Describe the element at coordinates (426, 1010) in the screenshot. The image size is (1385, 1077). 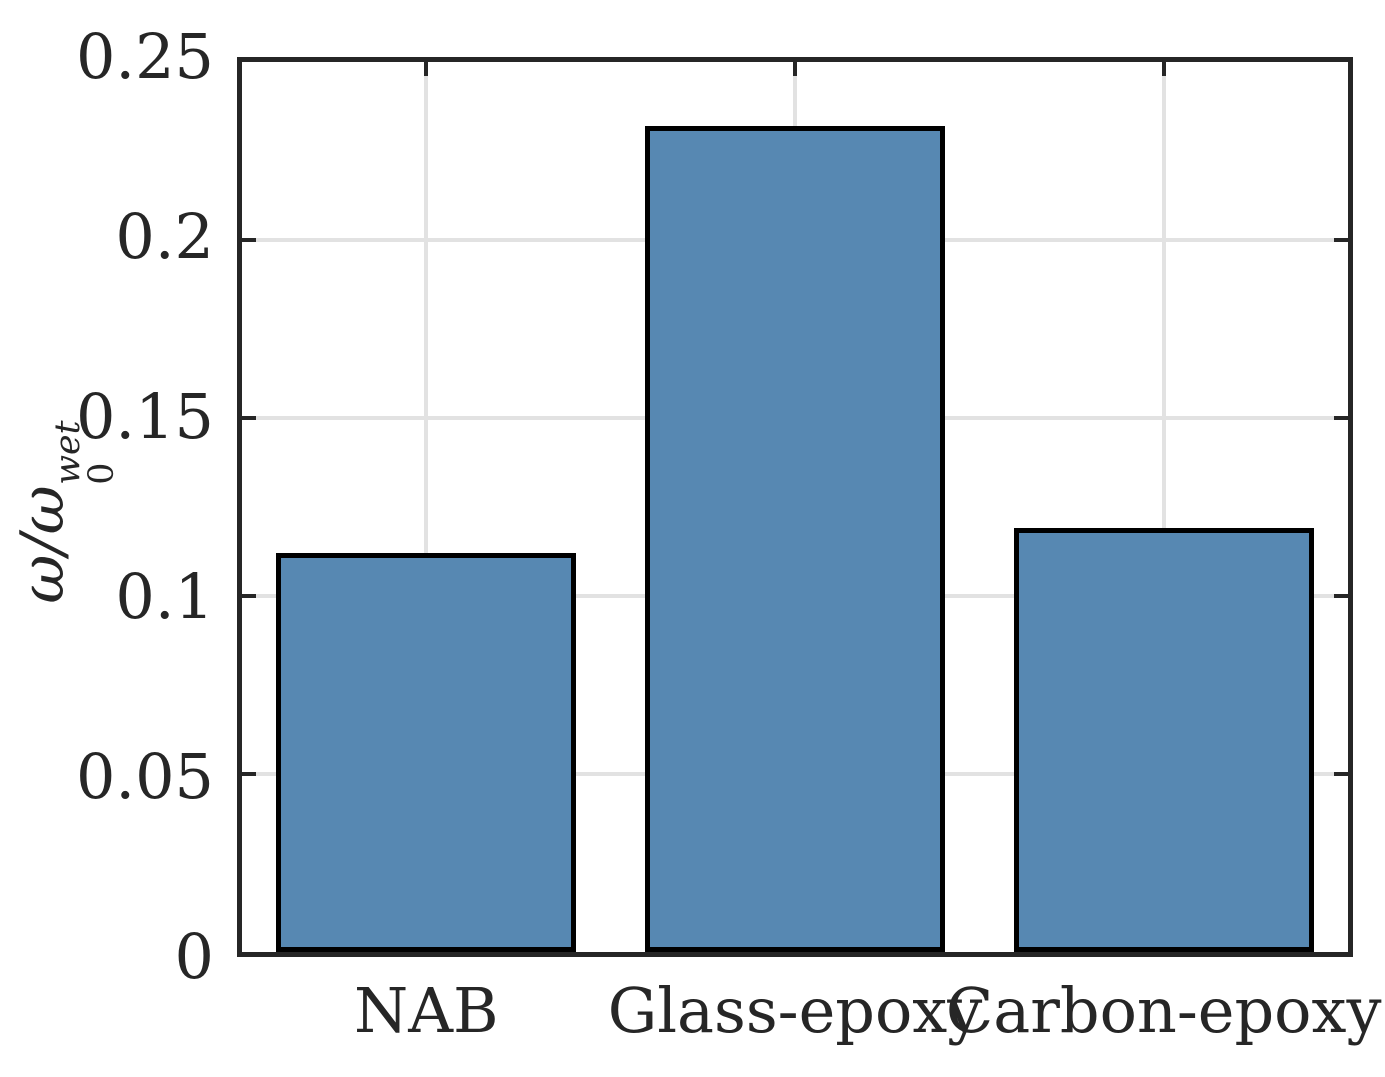
I see `x-tick-label: NAB` at that location.